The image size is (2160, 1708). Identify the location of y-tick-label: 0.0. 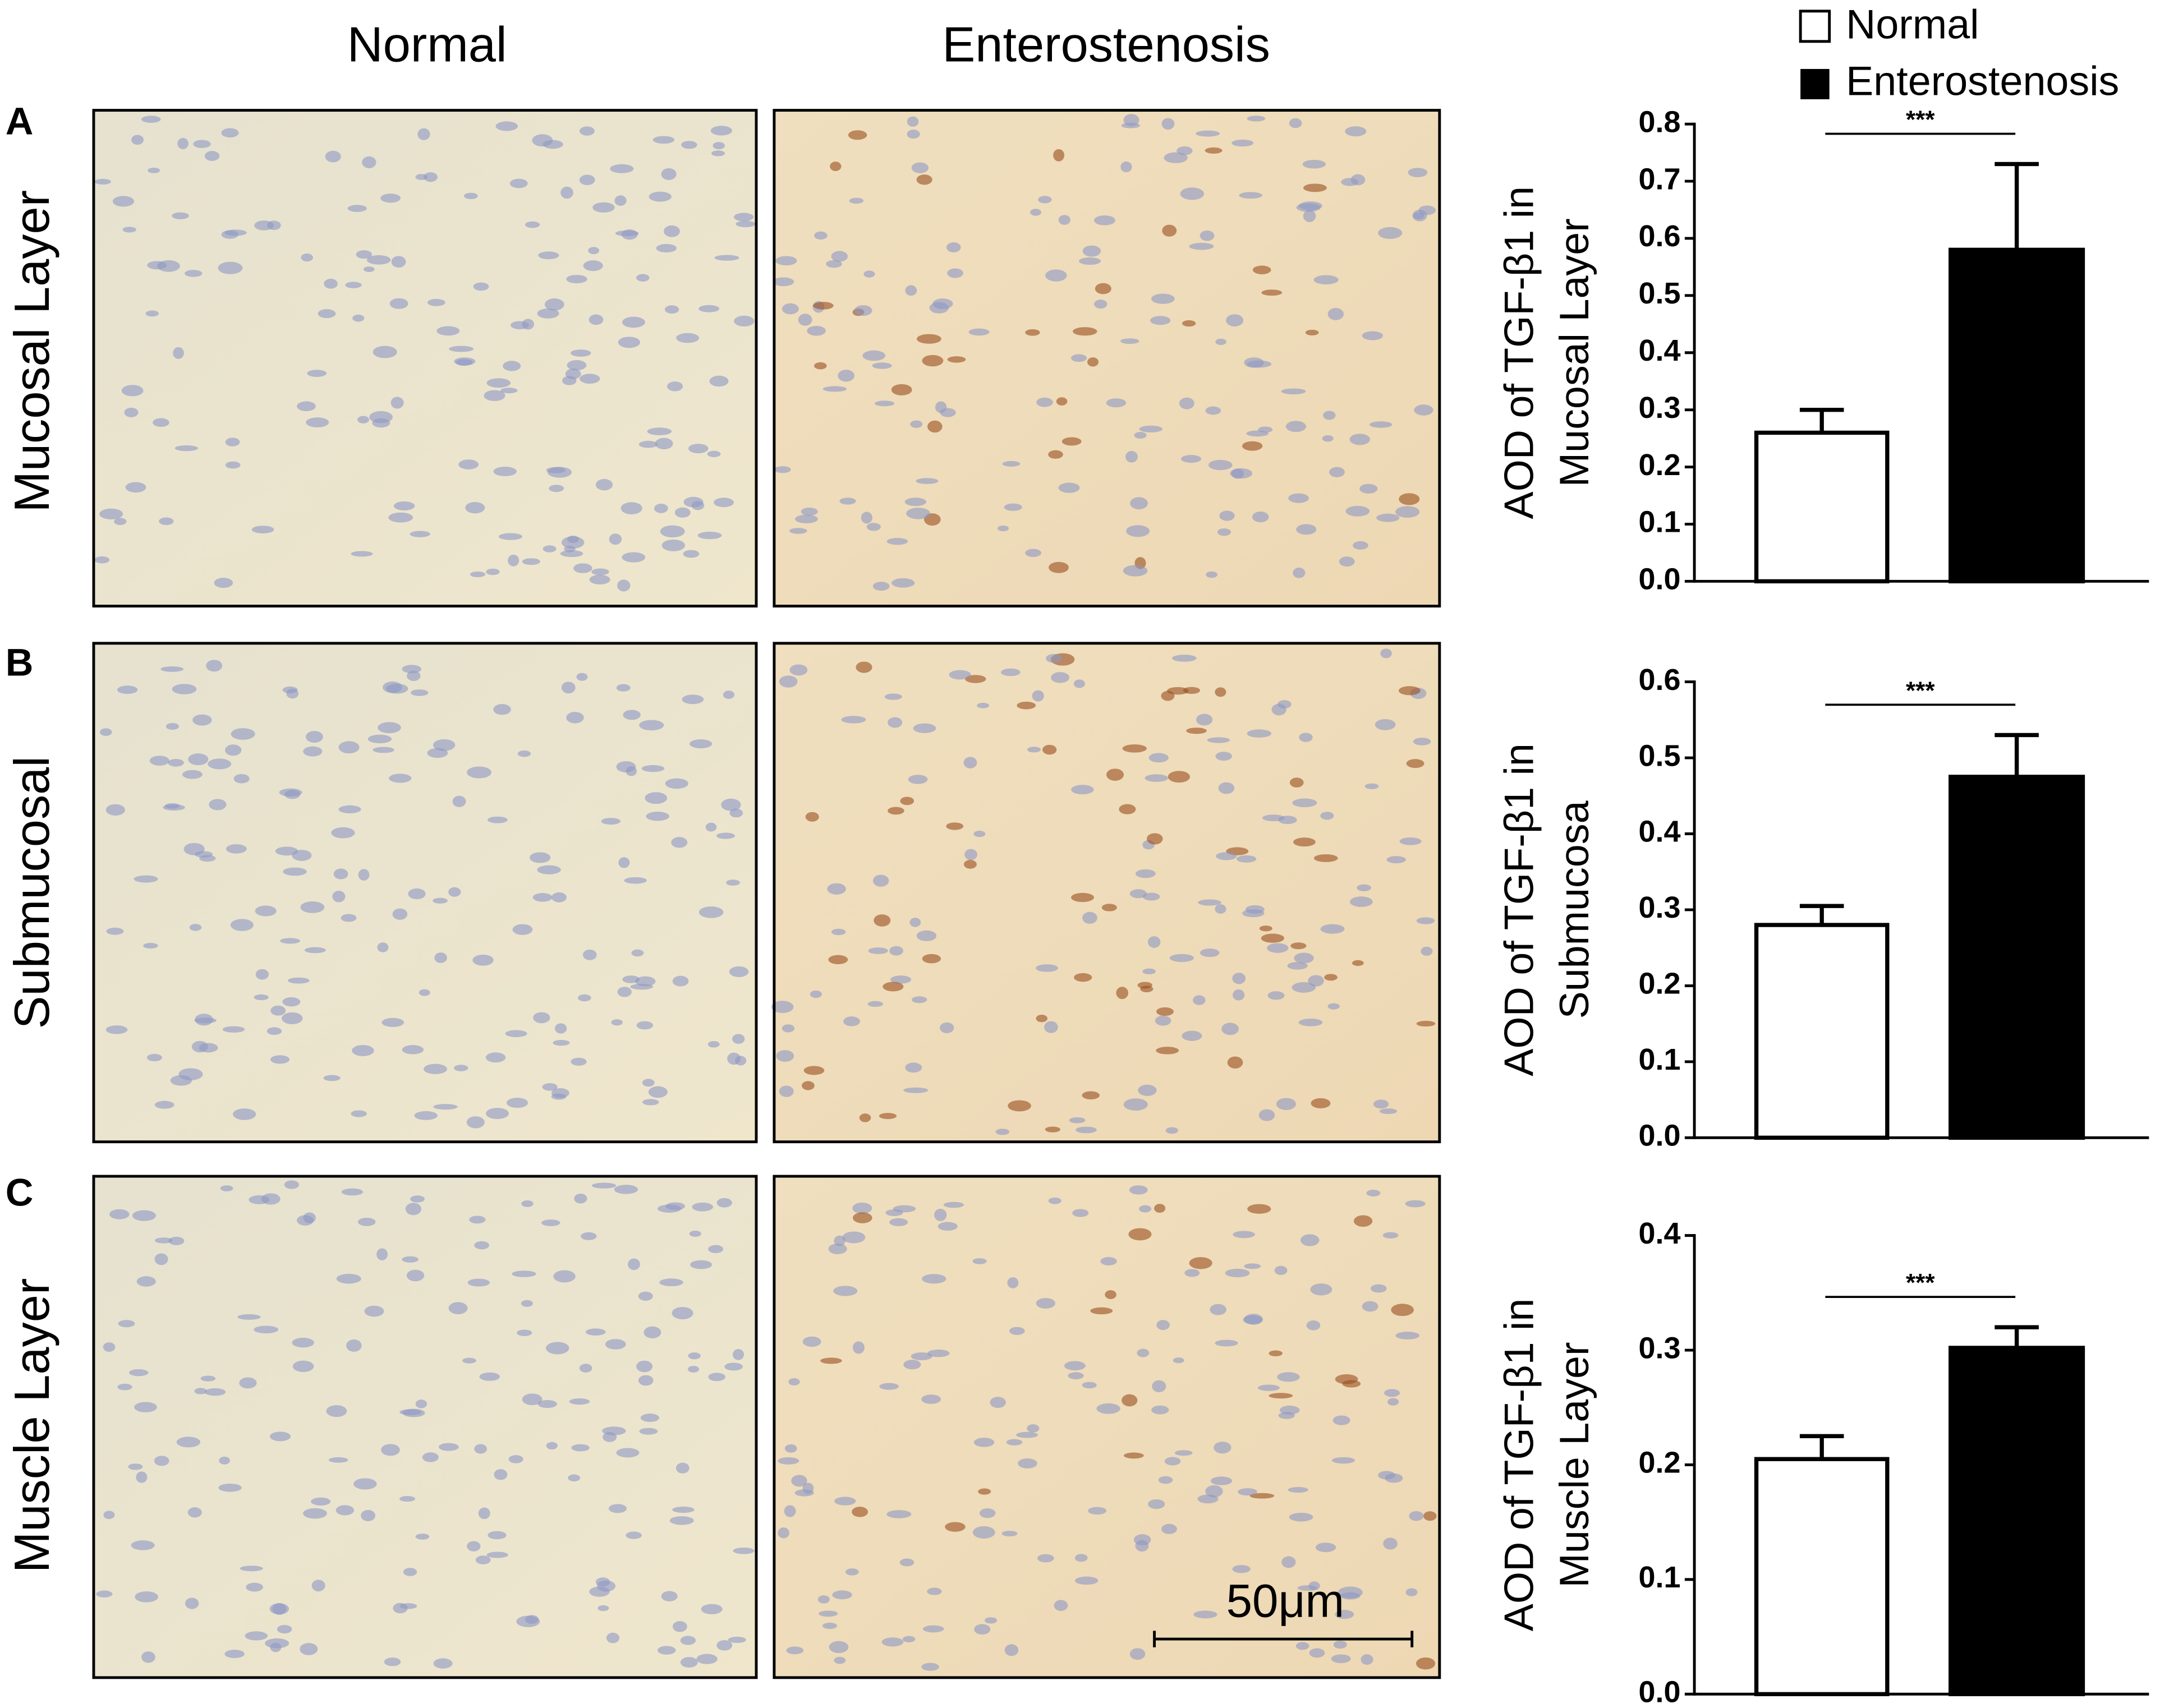
(1659, 1136).